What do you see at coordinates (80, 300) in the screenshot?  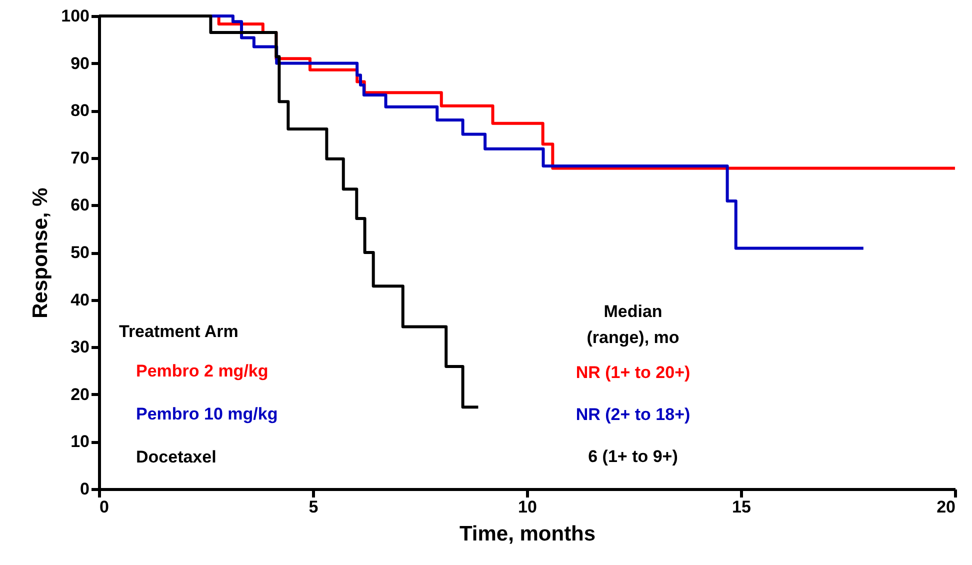 I see `y-tick-label: 40` at bounding box center [80, 300].